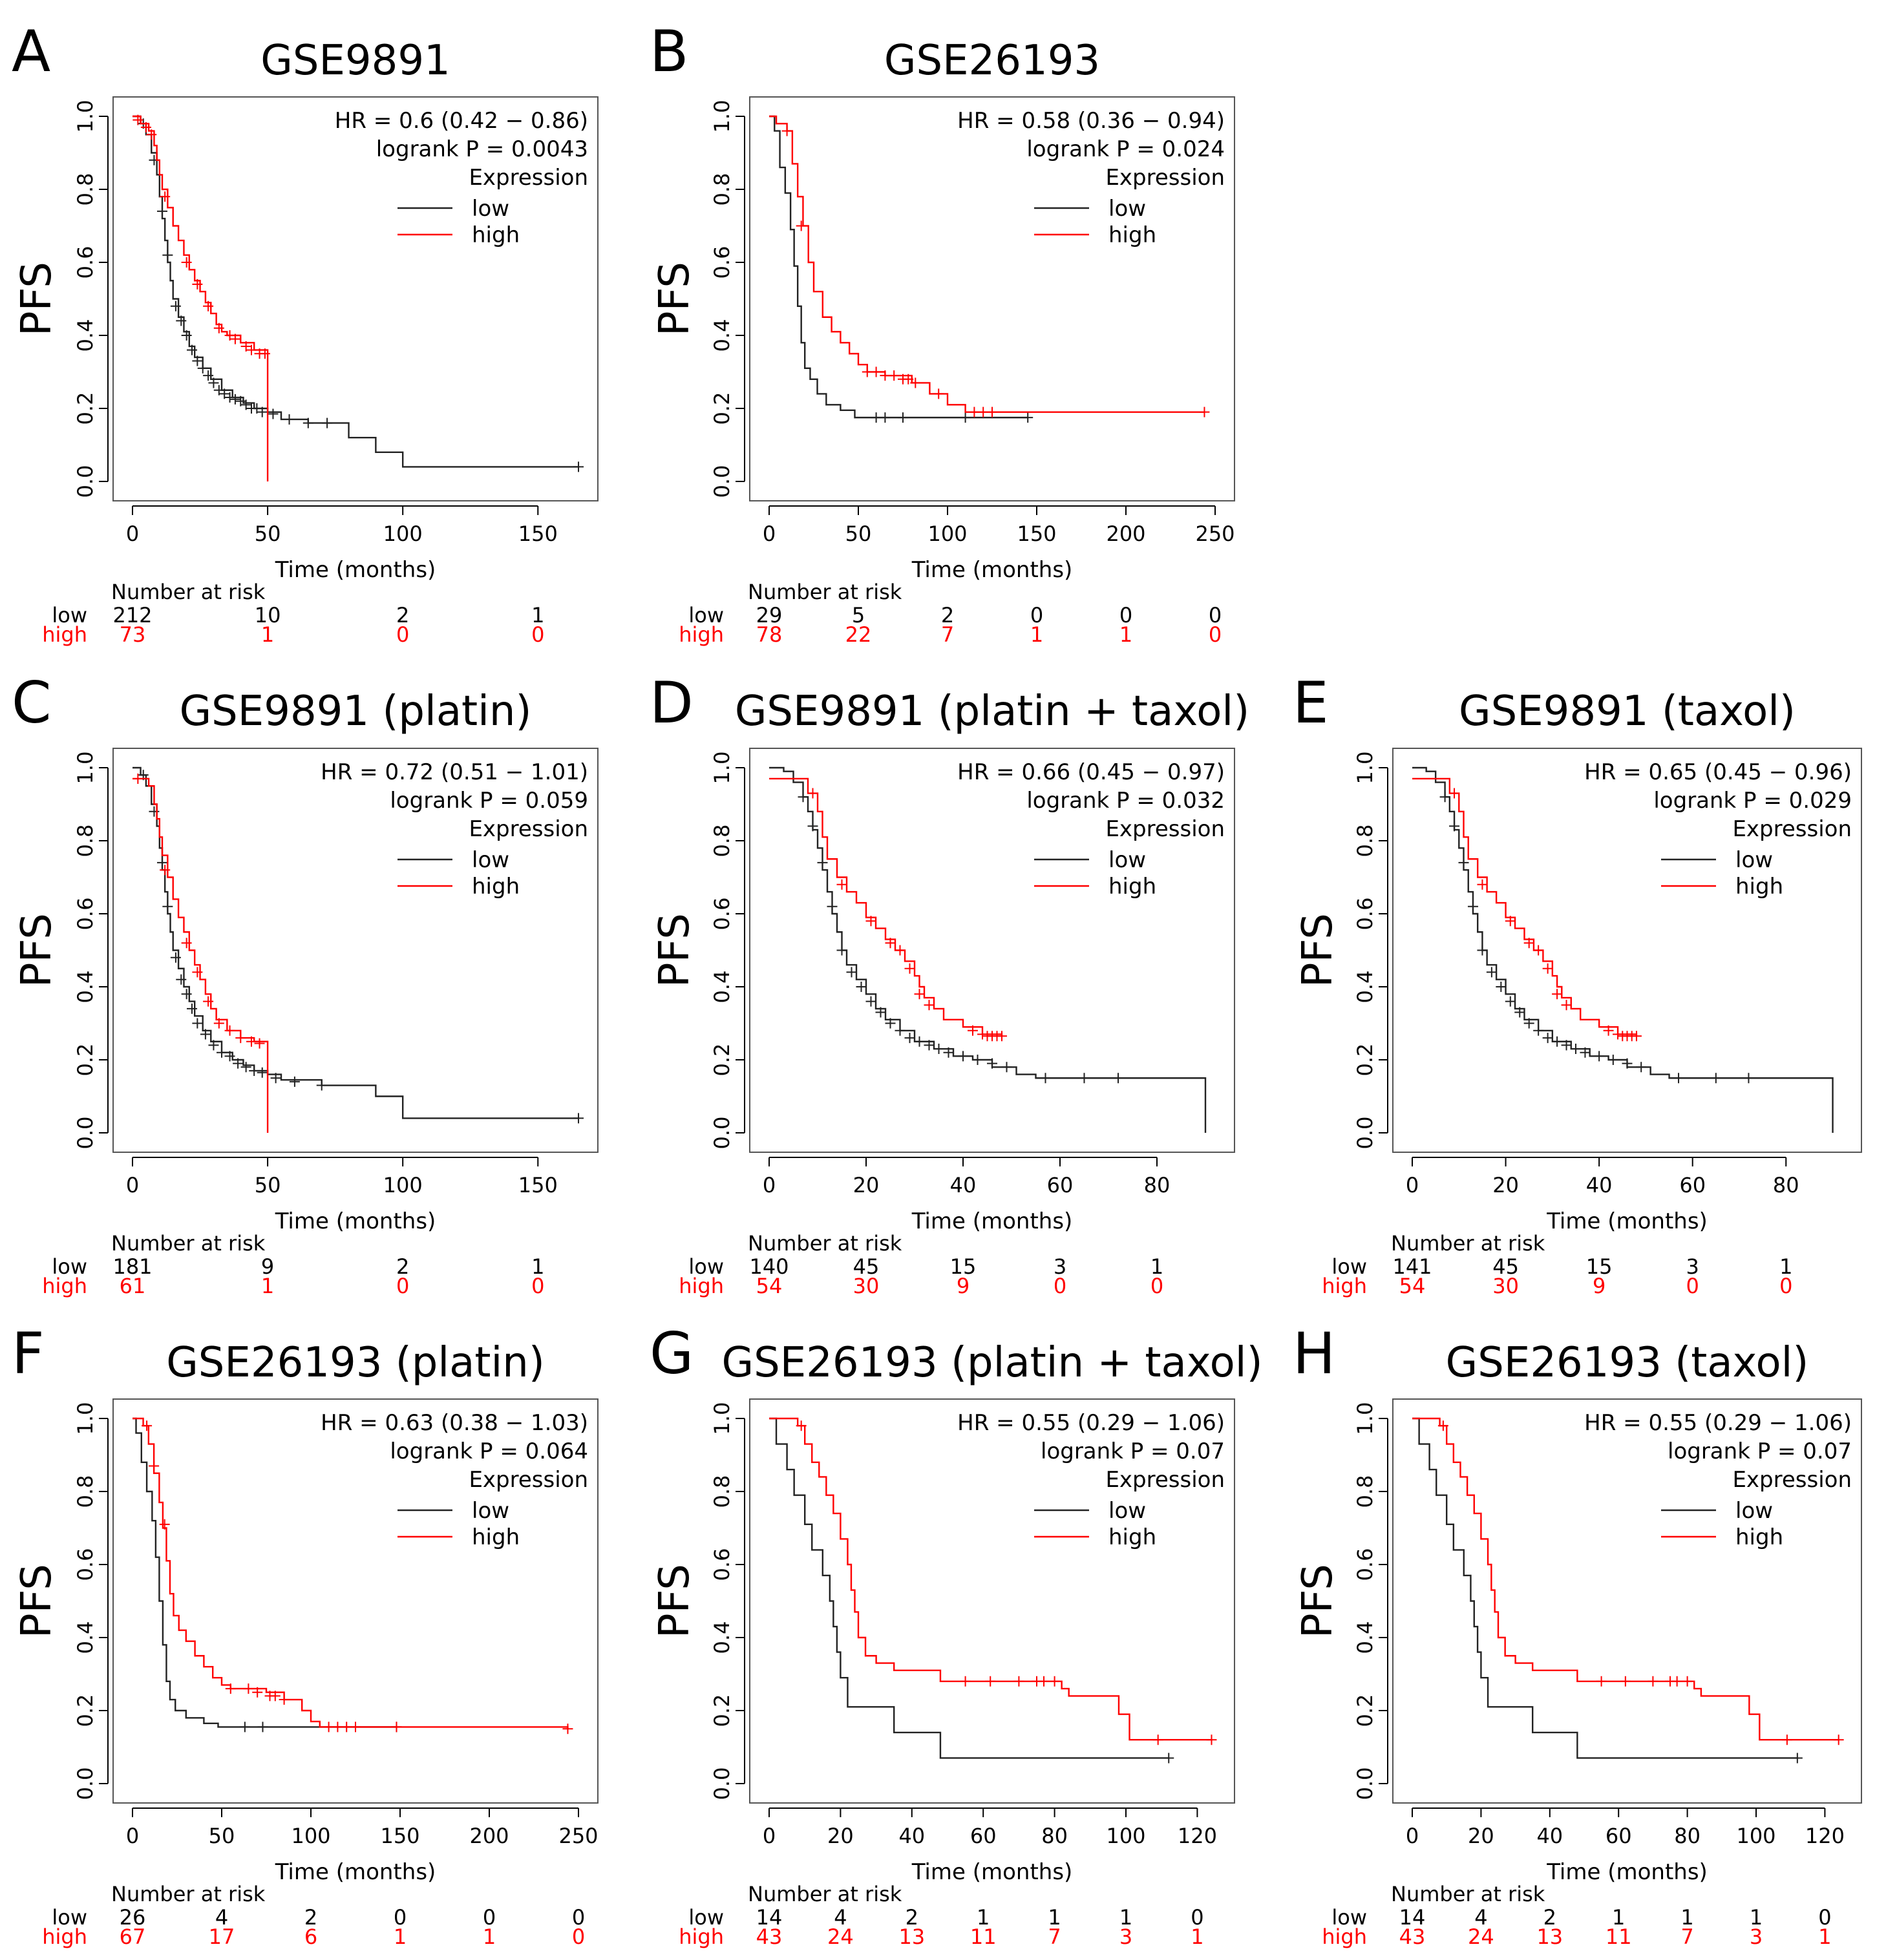  I want to click on x-tick-label: 50, so click(268, 534).